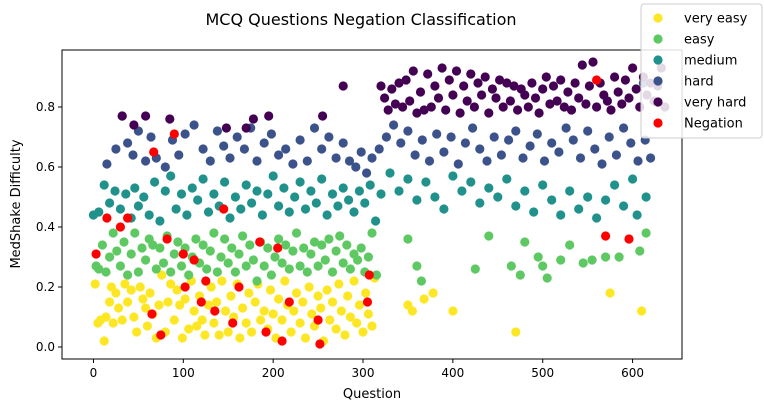 The width and height of the screenshot is (764, 416). Describe the element at coordinates (45, 167) in the screenshot. I see `y-tick-label: 0.6` at that location.